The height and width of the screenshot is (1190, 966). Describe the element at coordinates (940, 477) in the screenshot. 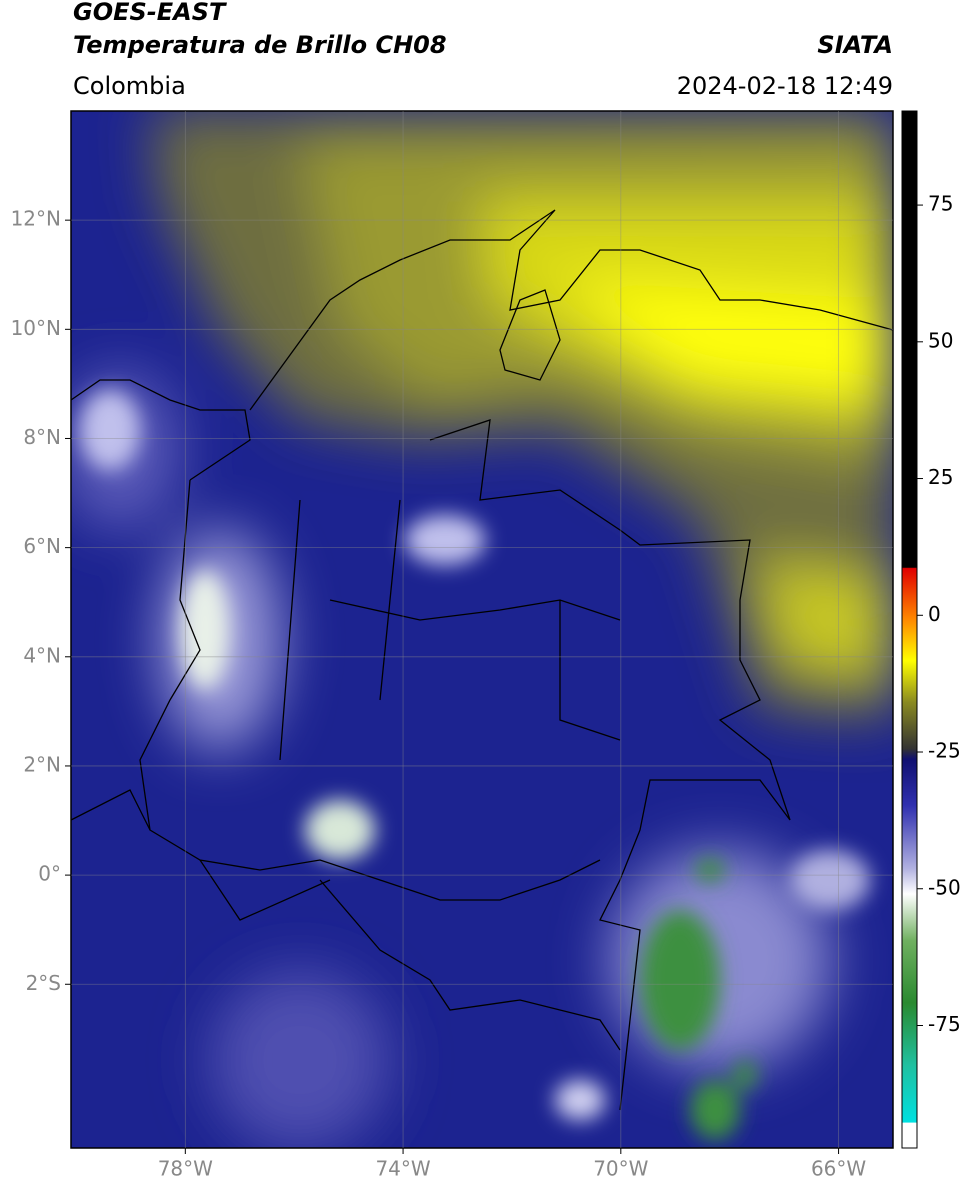

I see `colorbar-label: 25` at that location.